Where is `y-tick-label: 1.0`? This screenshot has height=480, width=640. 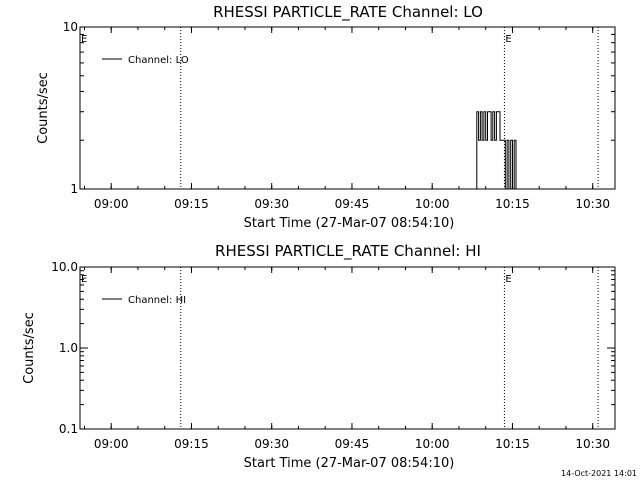 y-tick-label: 1.0 is located at coordinates (68, 348).